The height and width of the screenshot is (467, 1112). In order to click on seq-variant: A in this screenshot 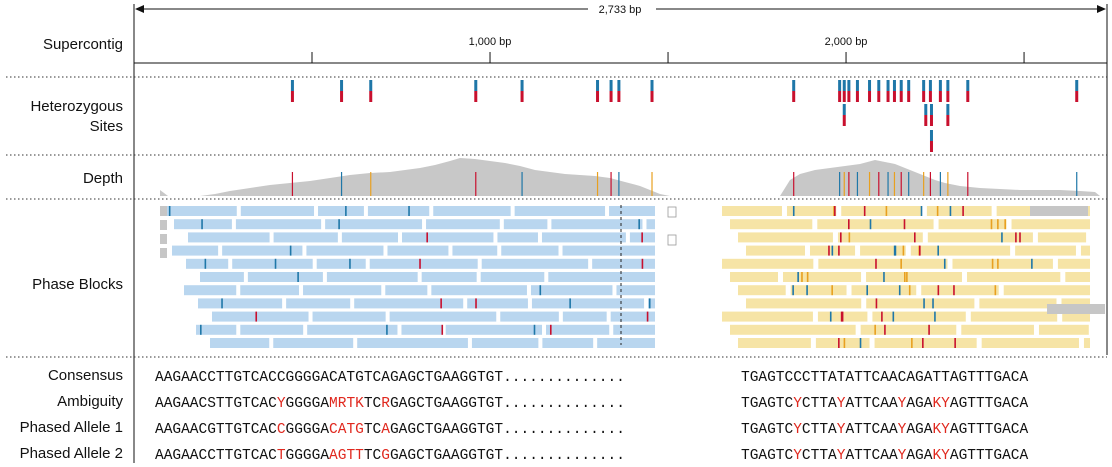, I will do `click(385, 430)`.